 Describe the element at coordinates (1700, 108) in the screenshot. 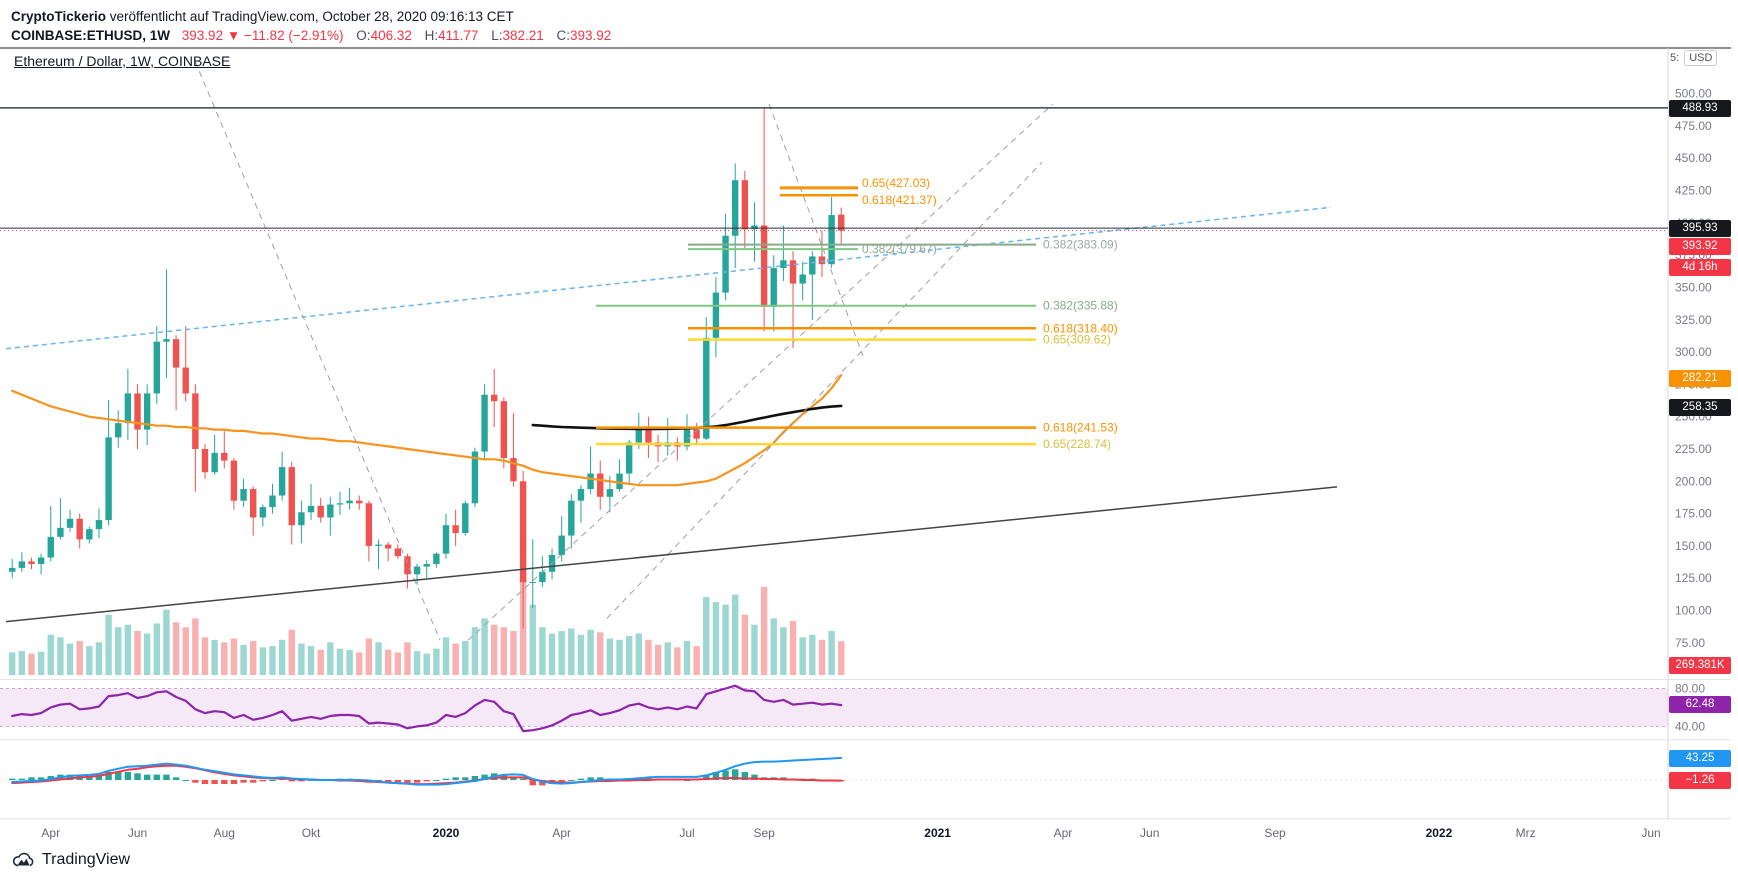

I see `axis-price-tag: 488.93` at that location.